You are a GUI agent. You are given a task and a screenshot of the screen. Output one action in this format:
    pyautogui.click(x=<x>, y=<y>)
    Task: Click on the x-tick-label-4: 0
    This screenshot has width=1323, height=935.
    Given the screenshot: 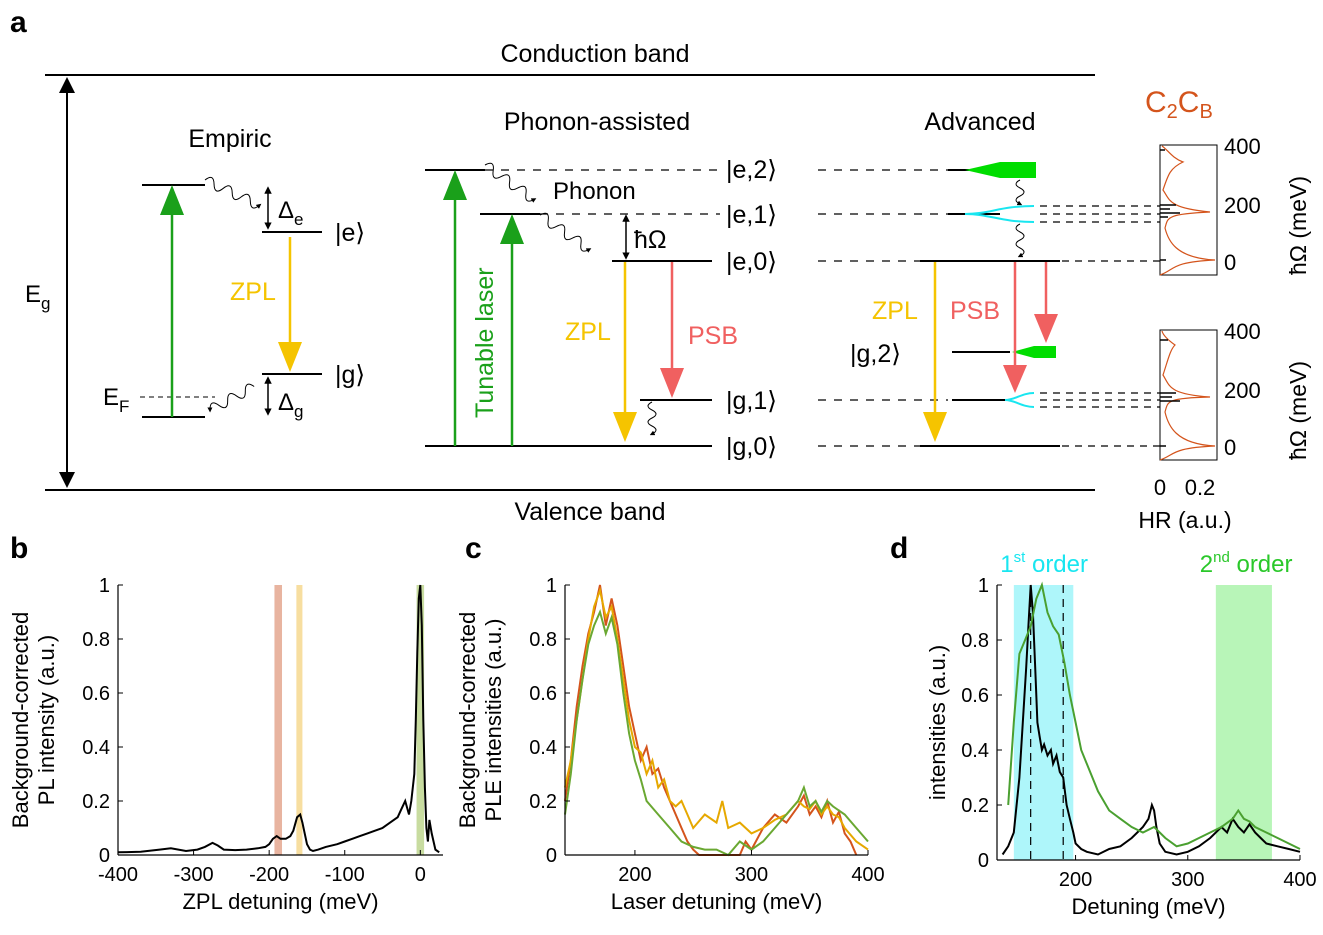 What is the action you would take?
    pyautogui.click(x=420, y=875)
    